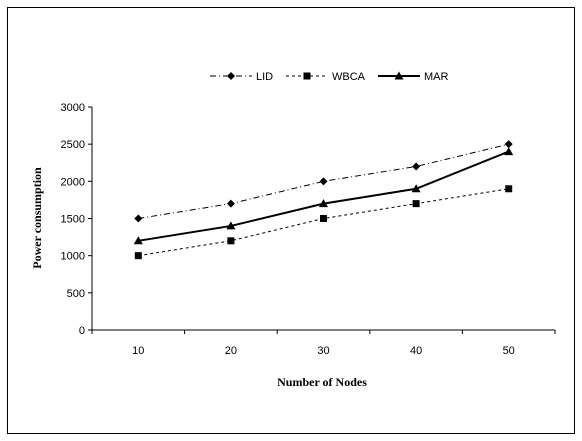 The width and height of the screenshot is (582, 441). I want to click on y-tick-label: 1000, so click(73, 257).